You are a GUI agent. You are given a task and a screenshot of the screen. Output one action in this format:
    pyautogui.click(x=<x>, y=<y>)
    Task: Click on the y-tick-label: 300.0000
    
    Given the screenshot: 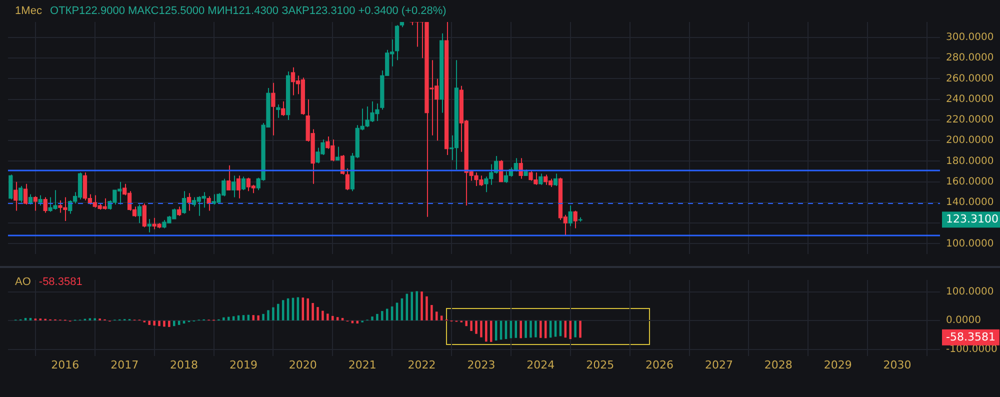 What is the action you would take?
    pyautogui.click(x=970, y=38)
    